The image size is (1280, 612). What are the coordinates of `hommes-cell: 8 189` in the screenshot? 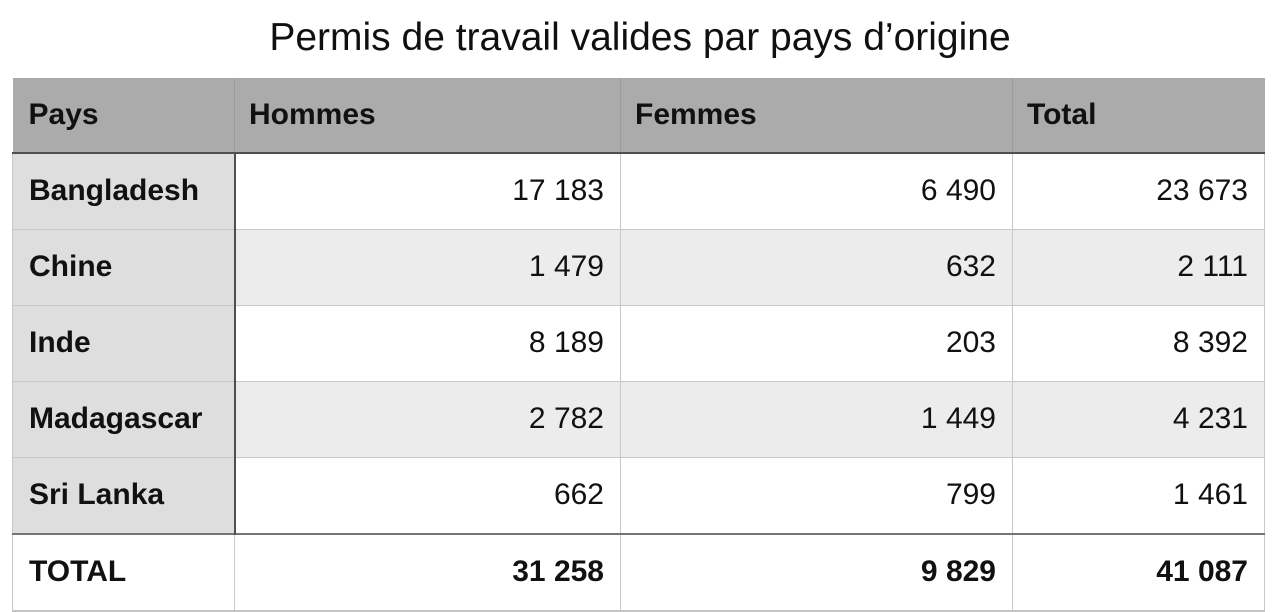 It's located at (427, 343).